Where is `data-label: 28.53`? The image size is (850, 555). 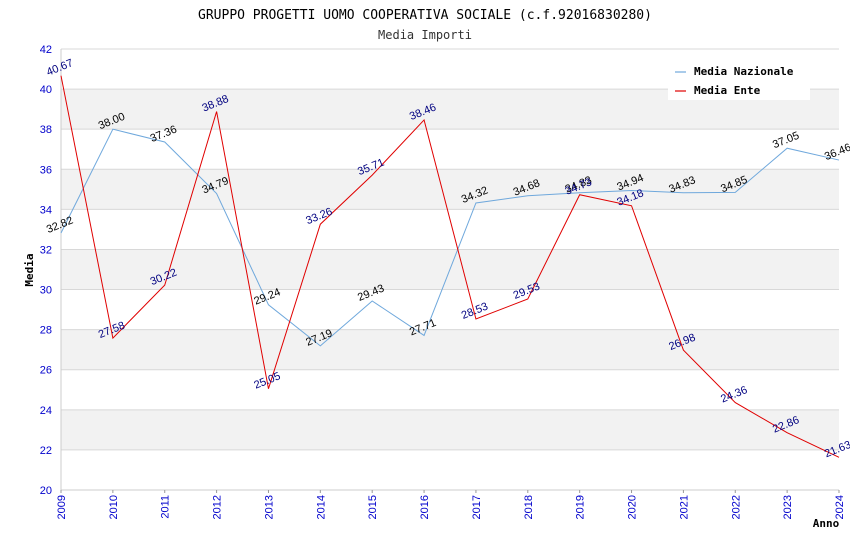 data-label: 28.53 is located at coordinates (475, 311).